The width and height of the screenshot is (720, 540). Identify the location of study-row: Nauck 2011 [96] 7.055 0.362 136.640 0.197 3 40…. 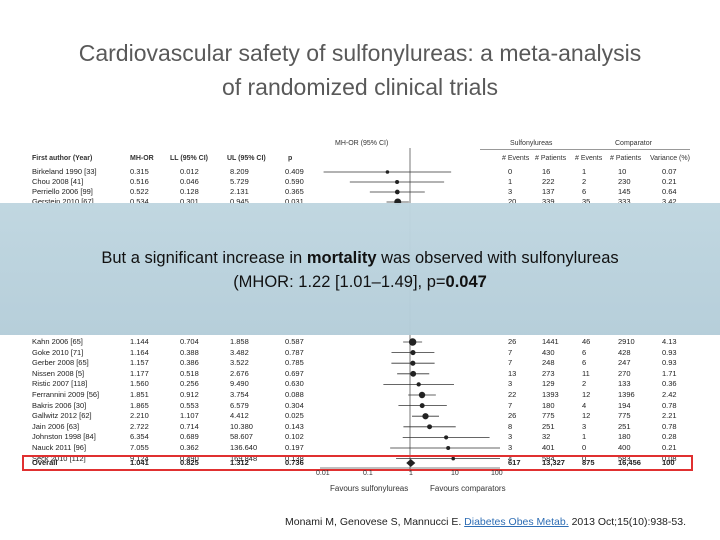
(360, 448).